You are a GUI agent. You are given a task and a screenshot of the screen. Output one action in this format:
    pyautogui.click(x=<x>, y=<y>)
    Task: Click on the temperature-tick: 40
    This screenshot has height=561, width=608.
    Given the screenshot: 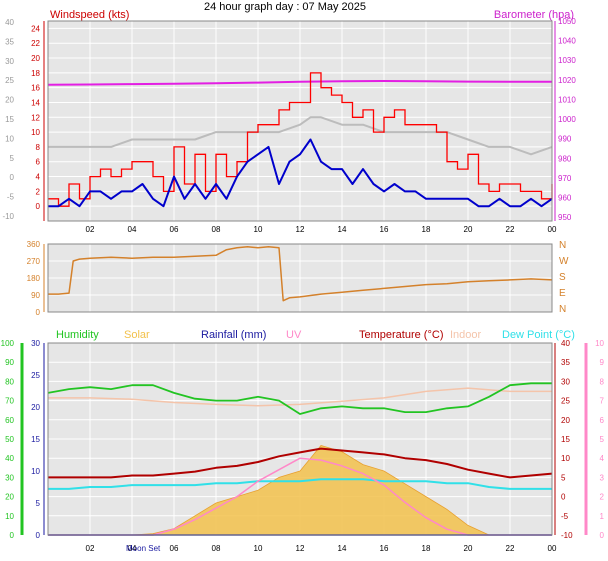 What is the action you would take?
    pyautogui.click(x=565, y=343)
    